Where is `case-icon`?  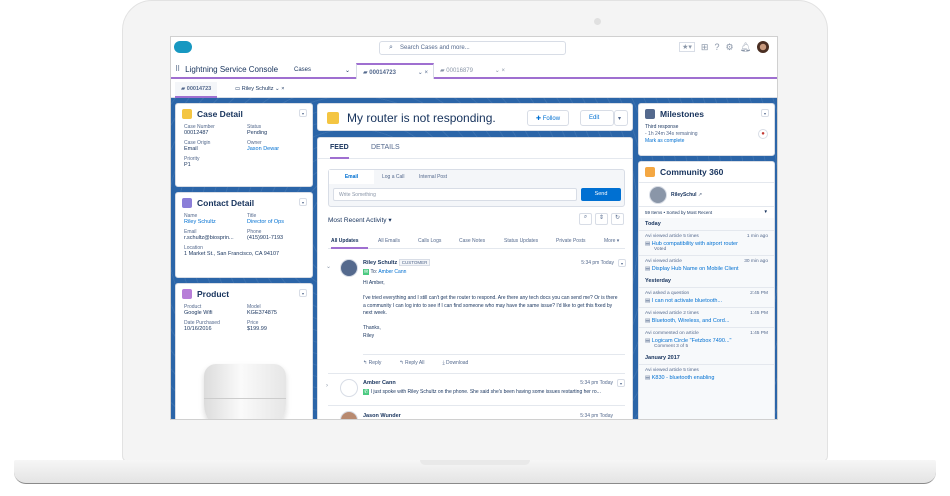
case-icon is located at coordinates (333, 118).